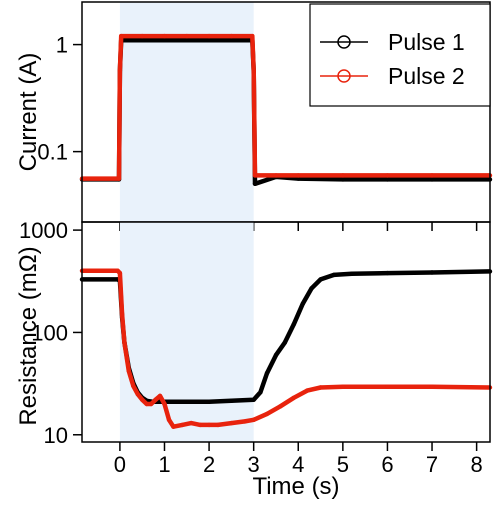 The height and width of the screenshot is (515, 501). I want to click on bottom-xtick-label: 0, so click(120, 464).